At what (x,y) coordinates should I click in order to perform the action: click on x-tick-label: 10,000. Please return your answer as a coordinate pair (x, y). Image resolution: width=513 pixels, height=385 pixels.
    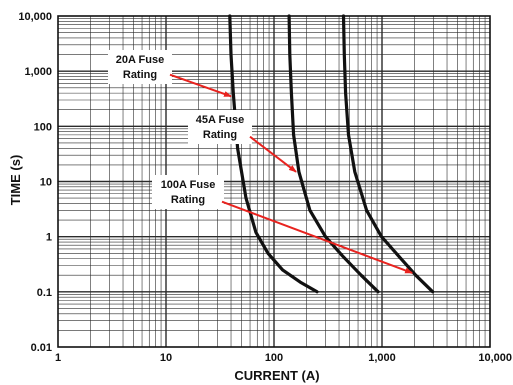
    Looking at the image, I should click on (495, 358).